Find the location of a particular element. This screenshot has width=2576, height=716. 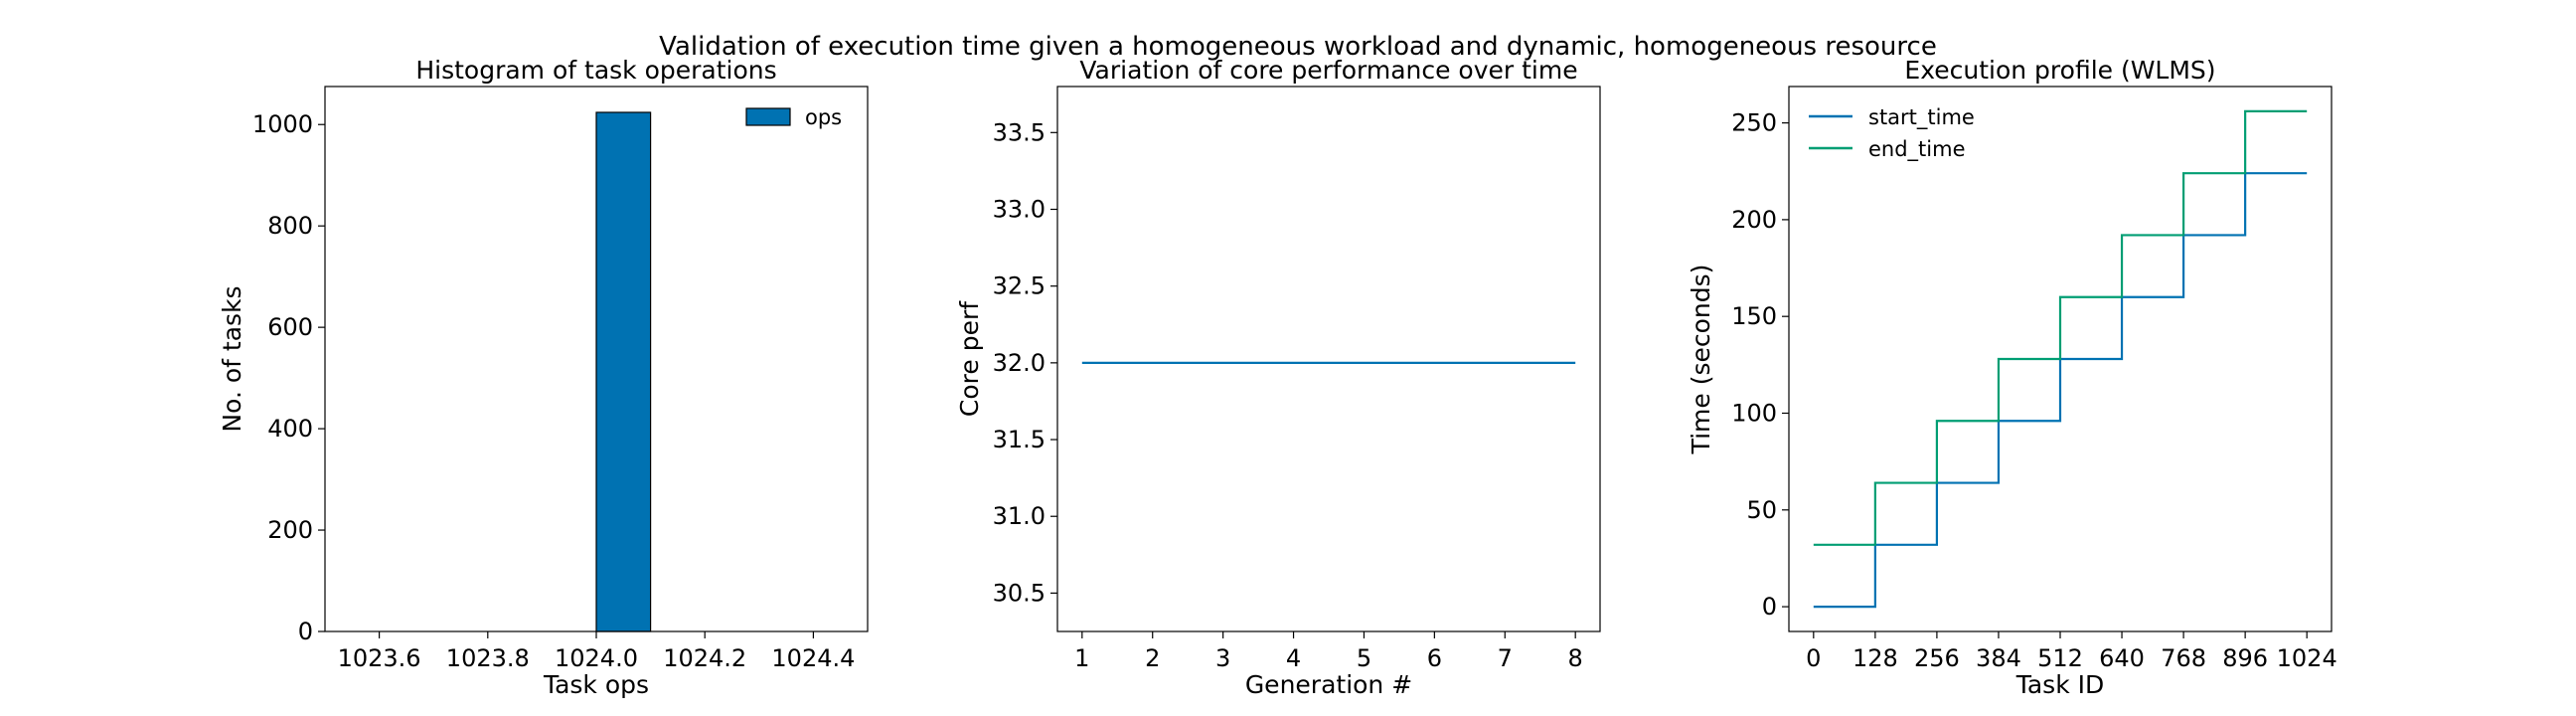

execution-profile-xtick-label: 640 is located at coordinates (2122, 658).